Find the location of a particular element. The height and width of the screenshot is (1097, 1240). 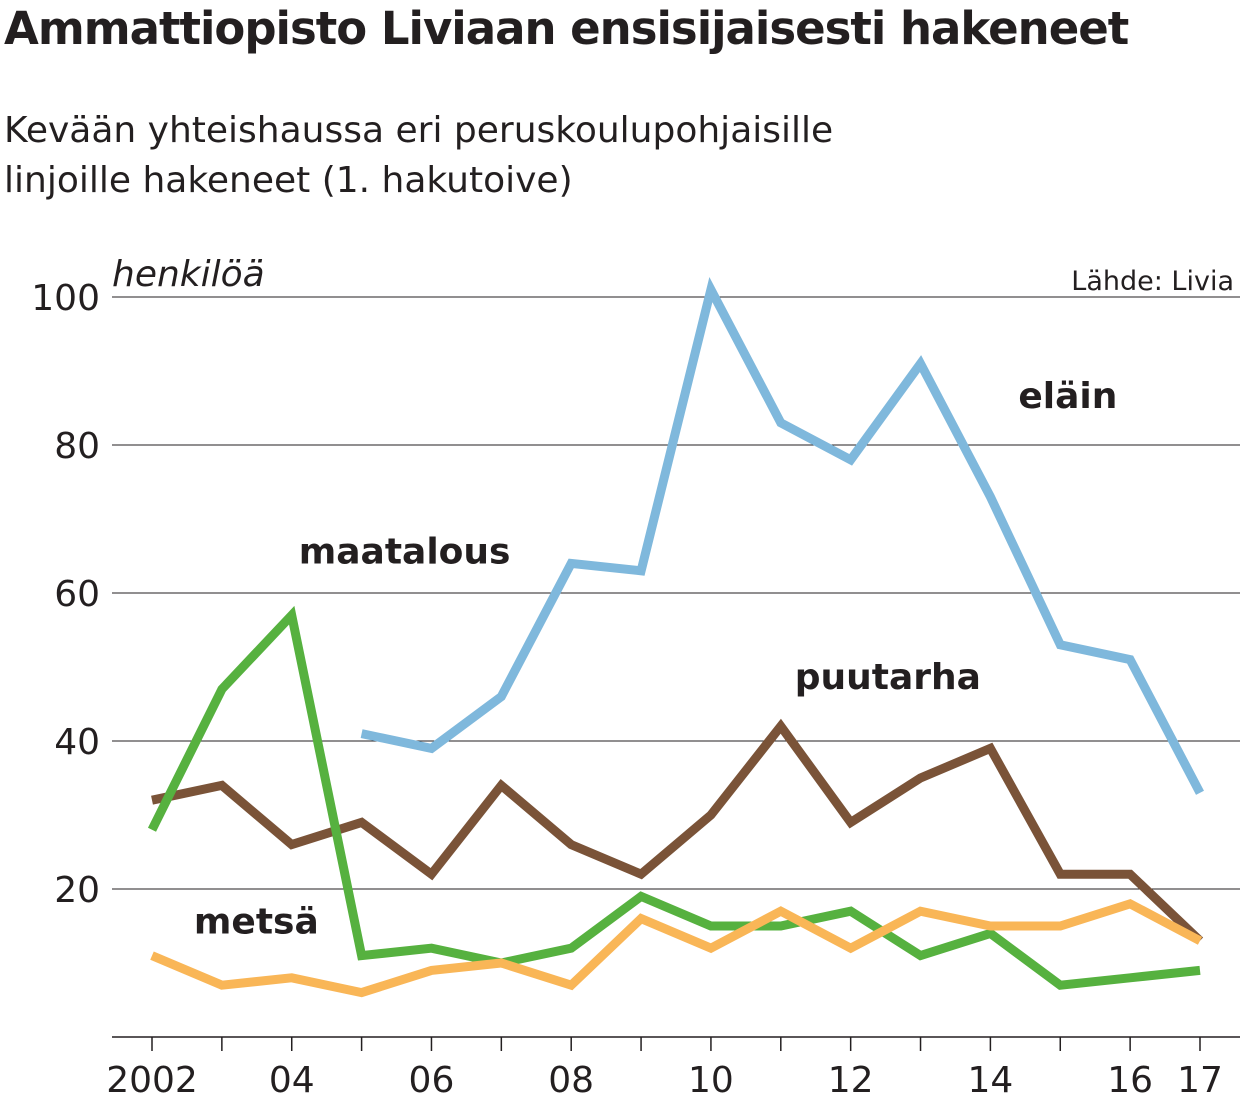

x-tick-label: 14 is located at coordinates (990, 1078).